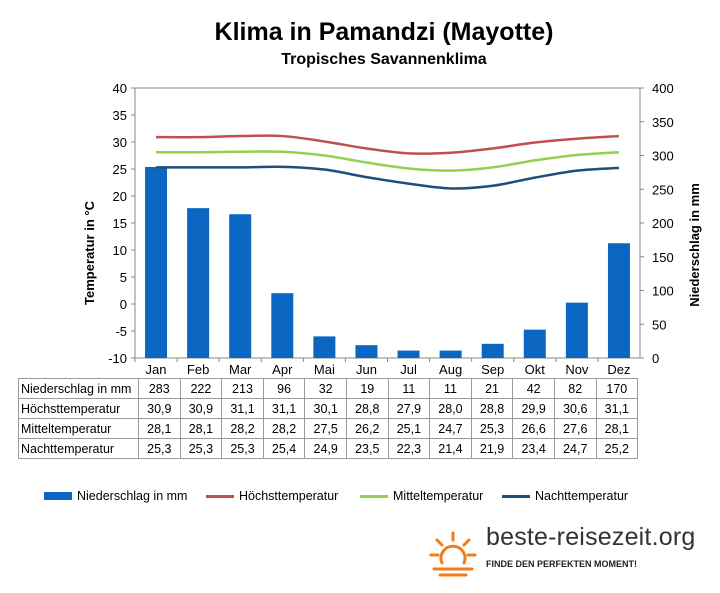 The image size is (720, 593). I want to click on series-line-nachttemperatur, so click(388, 177).